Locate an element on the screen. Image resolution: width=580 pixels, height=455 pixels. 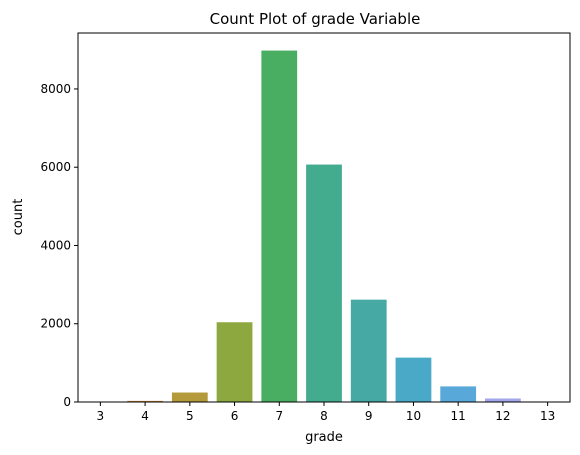
x-tick-label-9: 9 is located at coordinates (369, 416).